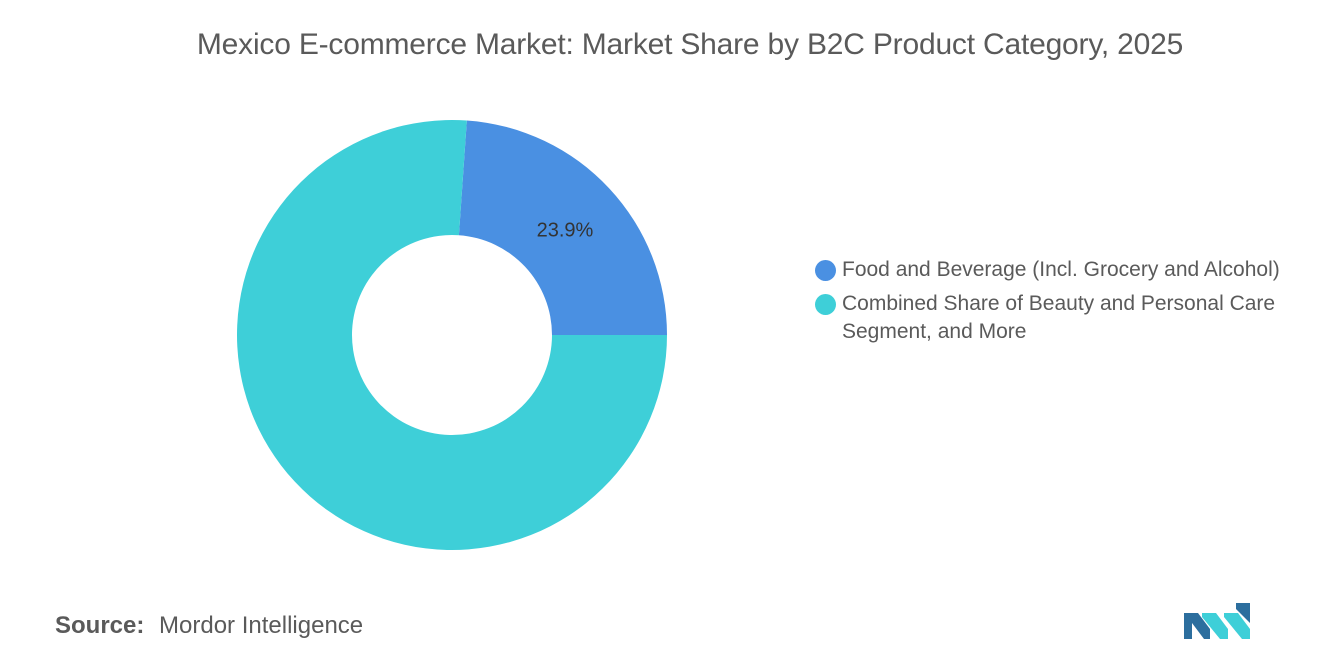 The image size is (1320, 665). I want to click on legend-swatch-food-beverage, so click(825, 270).